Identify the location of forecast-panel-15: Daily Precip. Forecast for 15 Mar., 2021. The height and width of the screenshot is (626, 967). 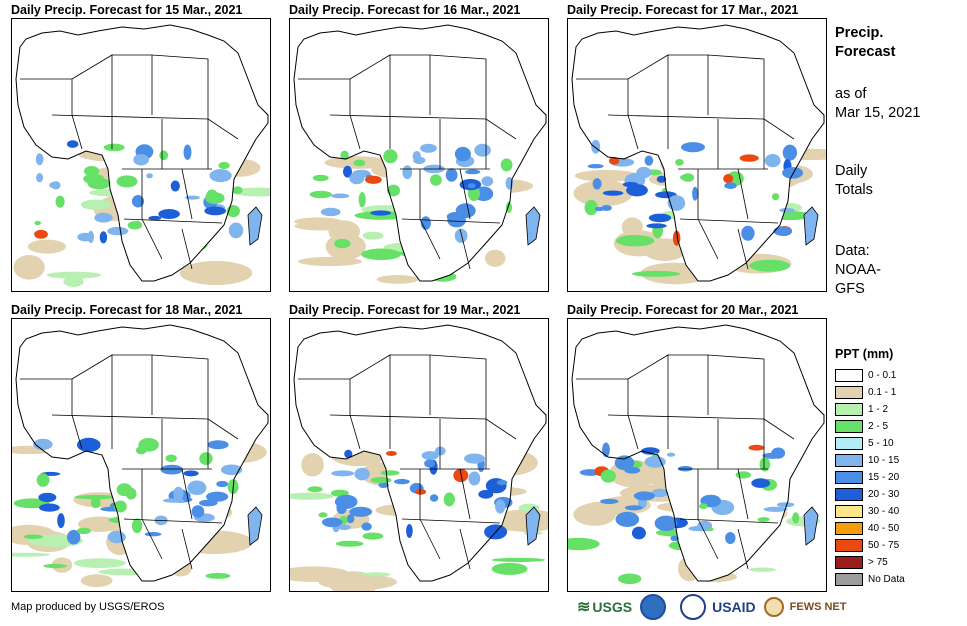
(141, 147).